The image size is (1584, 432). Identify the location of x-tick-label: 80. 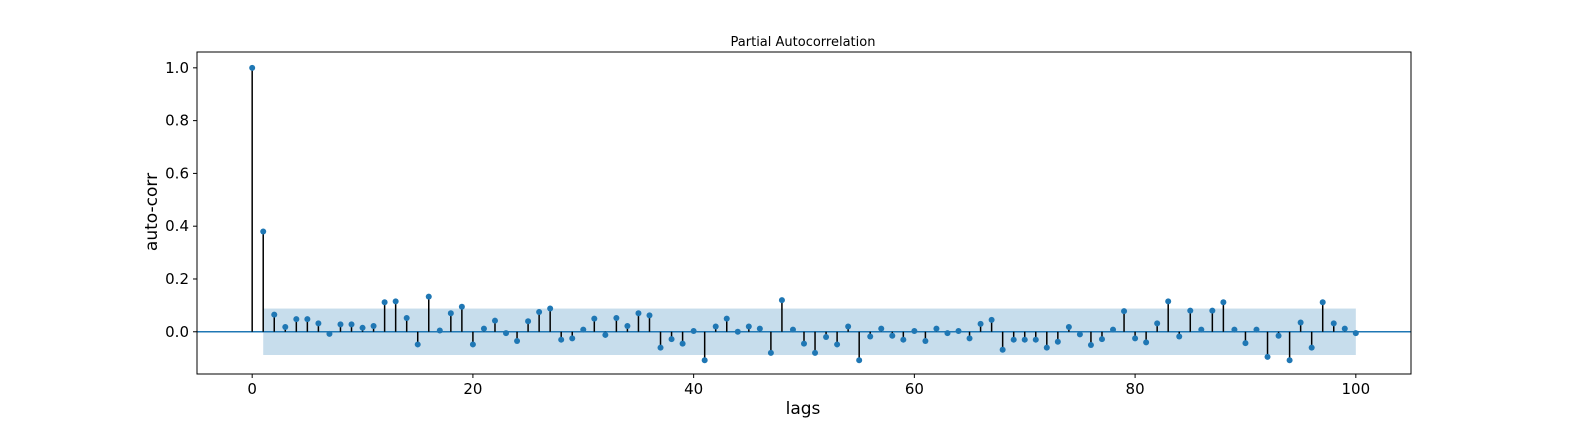
(1135, 389).